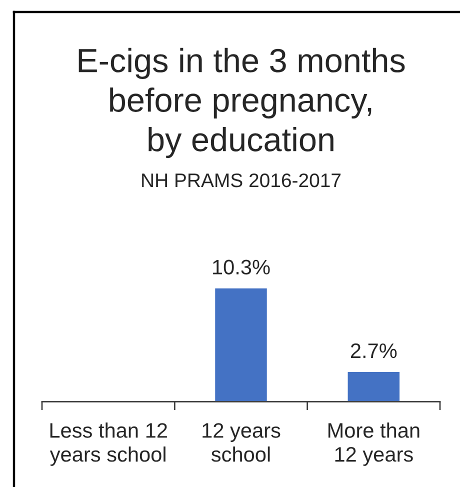 Image resolution: width=460 pixels, height=487 pixels. What do you see at coordinates (241, 180) in the screenshot?
I see `chart-subtitle: NH PRAMS 2016-2017` at bounding box center [241, 180].